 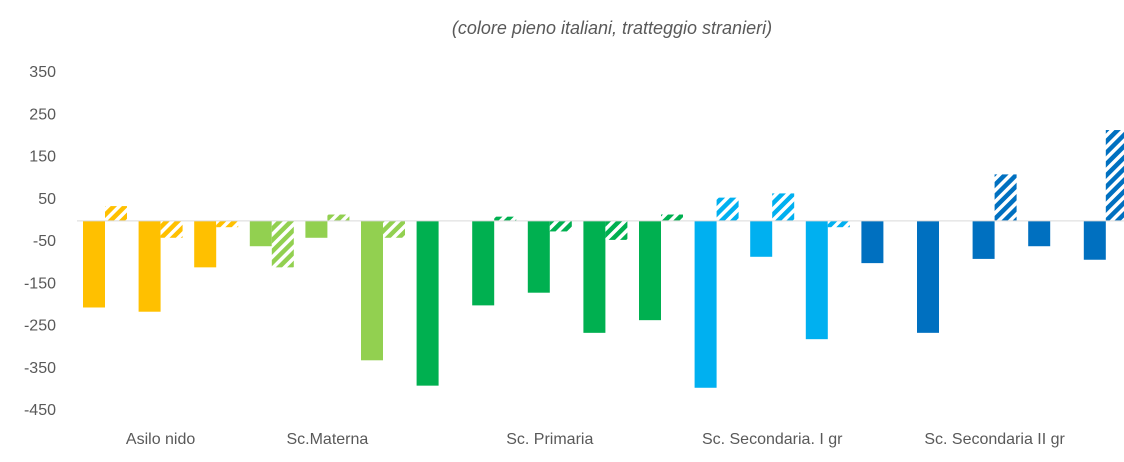 I want to click on y-tick-label: 150, so click(x=42, y=157).